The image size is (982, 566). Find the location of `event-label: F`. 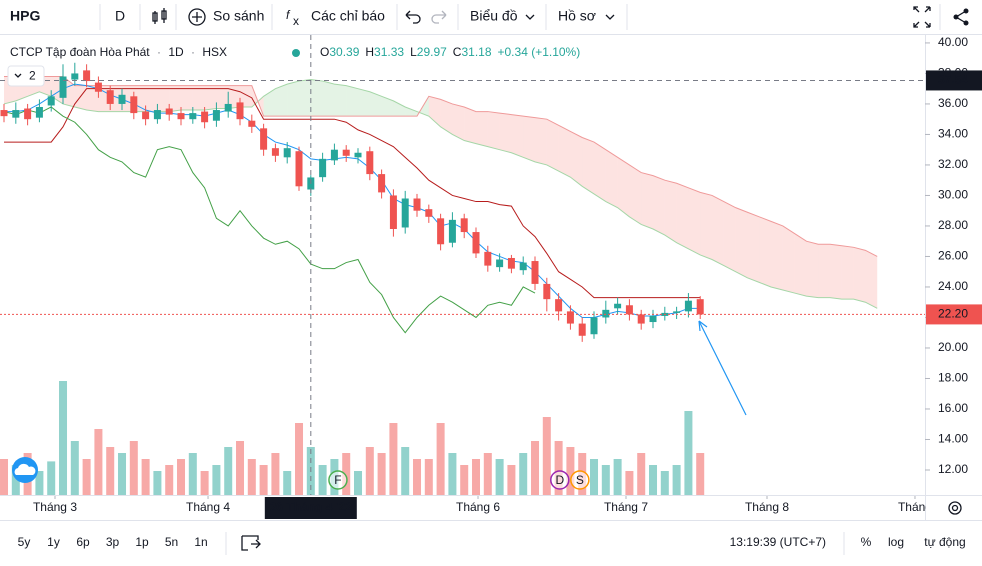

event-label: F is located at coordinates (337, 480).